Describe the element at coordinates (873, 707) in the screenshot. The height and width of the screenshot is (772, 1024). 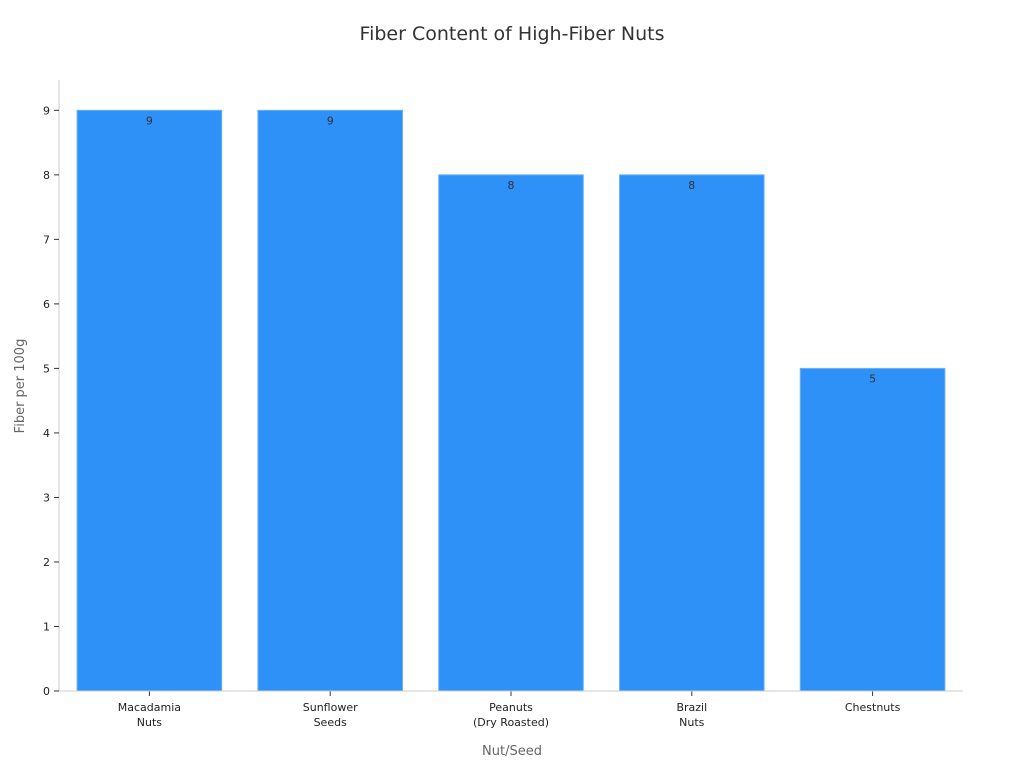
I see `x-tick-label: Chestnuts` at that location.